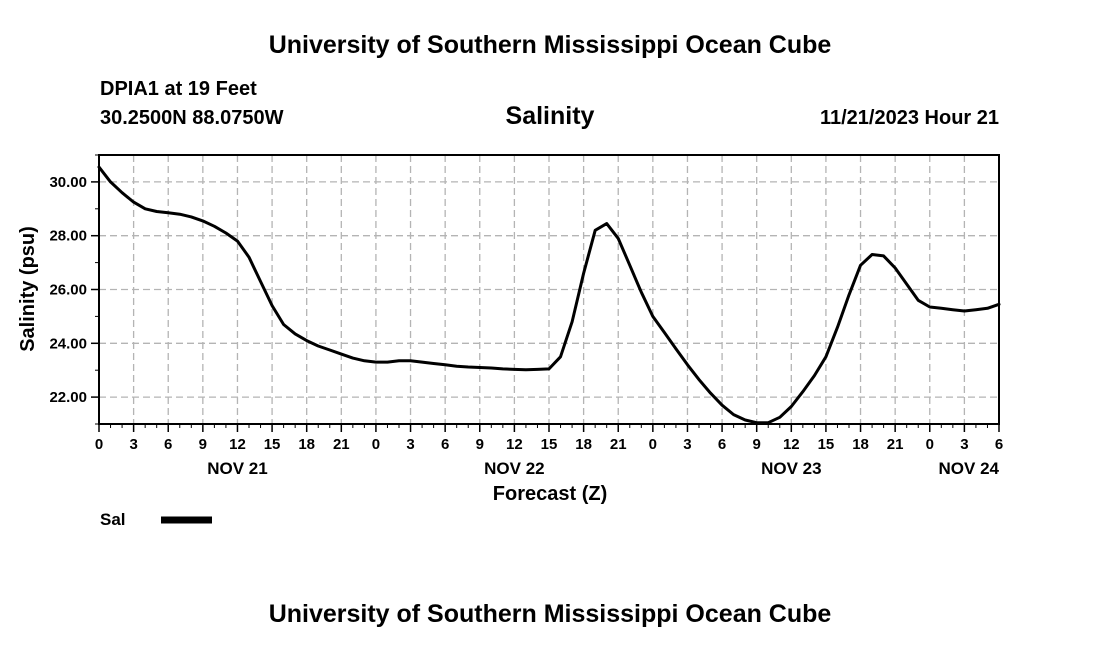 The height and width of the screenshot is (650, 1100). What do you see at coordinates (909, 118) in the screenshot?
I see `forecast-time: 11/21/2023 Hour 21` at bounding box center [909, 118].